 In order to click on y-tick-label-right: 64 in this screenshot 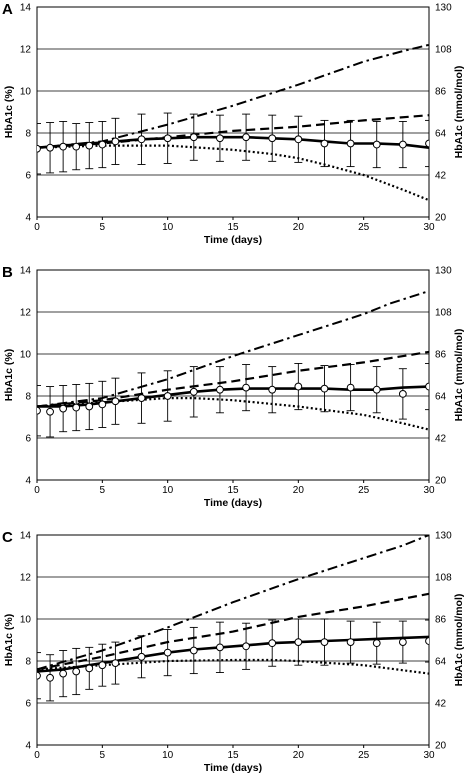, I will do `click(441, 397)`.